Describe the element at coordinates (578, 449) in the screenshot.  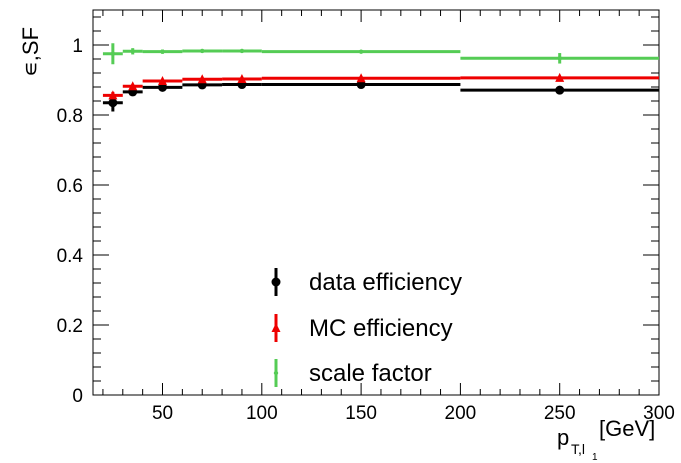
I see `x-axis-title-subscript: T,l` at that location.